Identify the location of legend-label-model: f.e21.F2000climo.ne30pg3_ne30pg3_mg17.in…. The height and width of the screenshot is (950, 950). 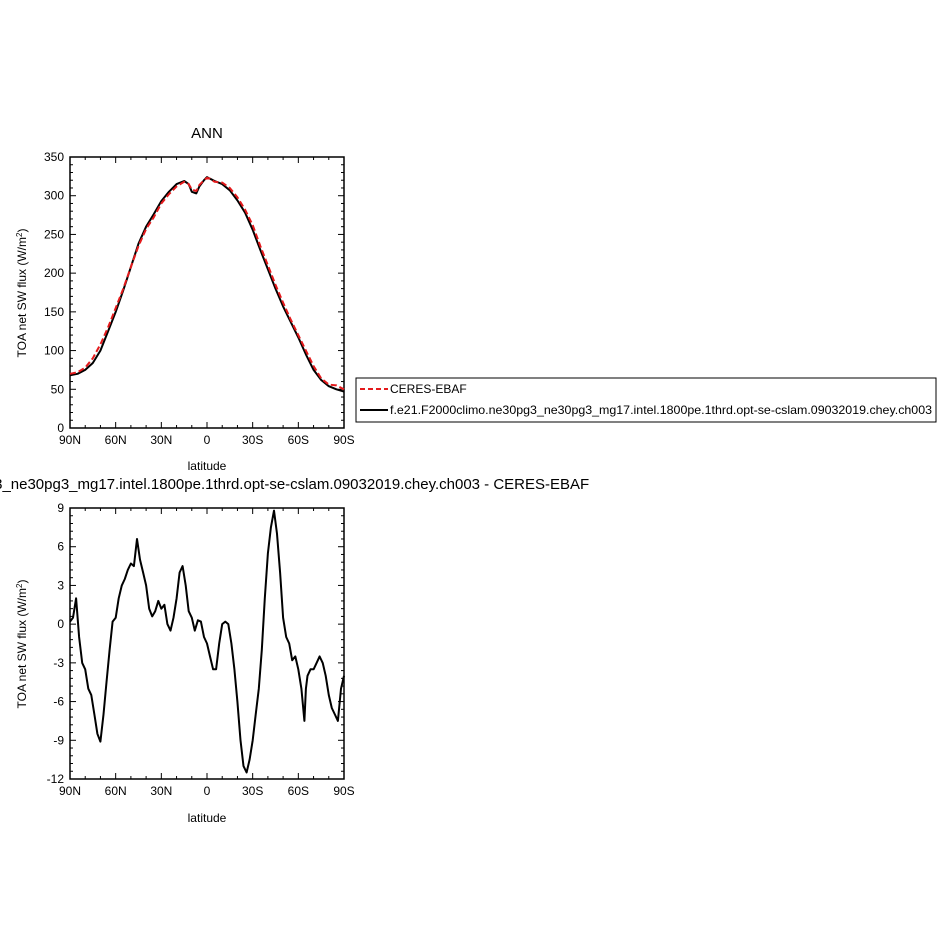
(661, 410).